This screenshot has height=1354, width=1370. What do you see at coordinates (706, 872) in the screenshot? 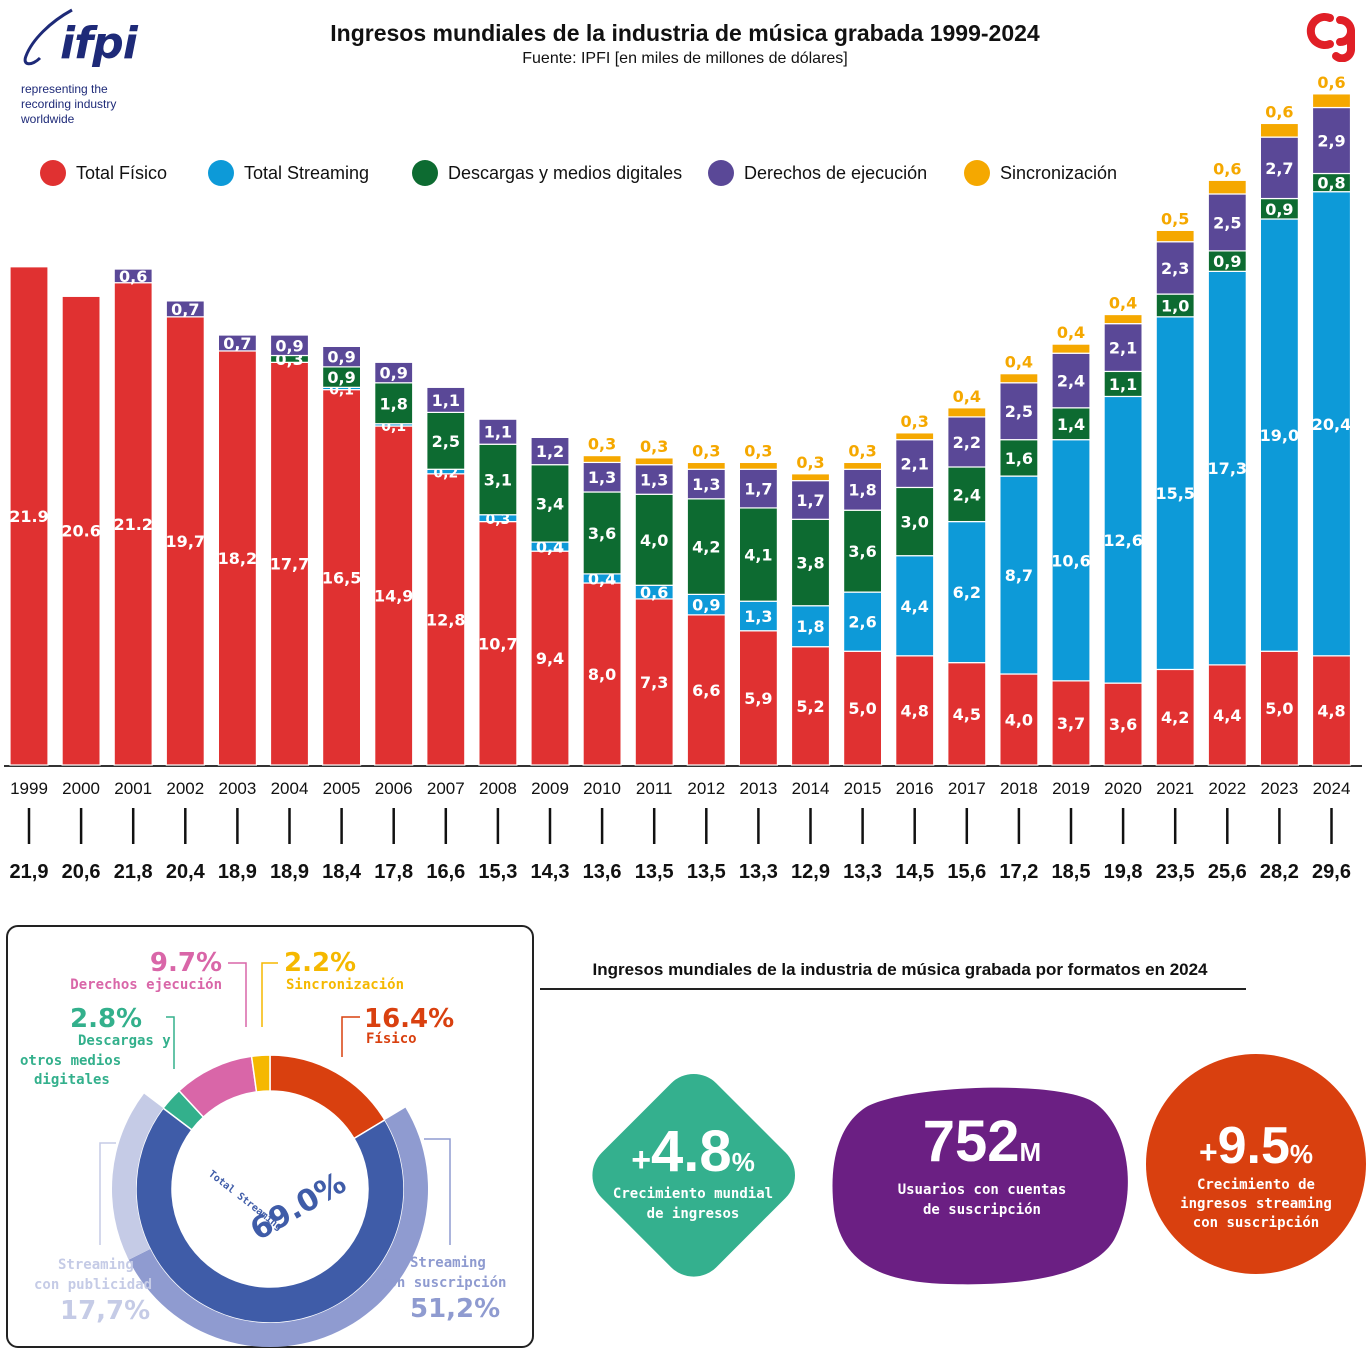
I see `total-label: 13,5` at bounding box center [706, 872].